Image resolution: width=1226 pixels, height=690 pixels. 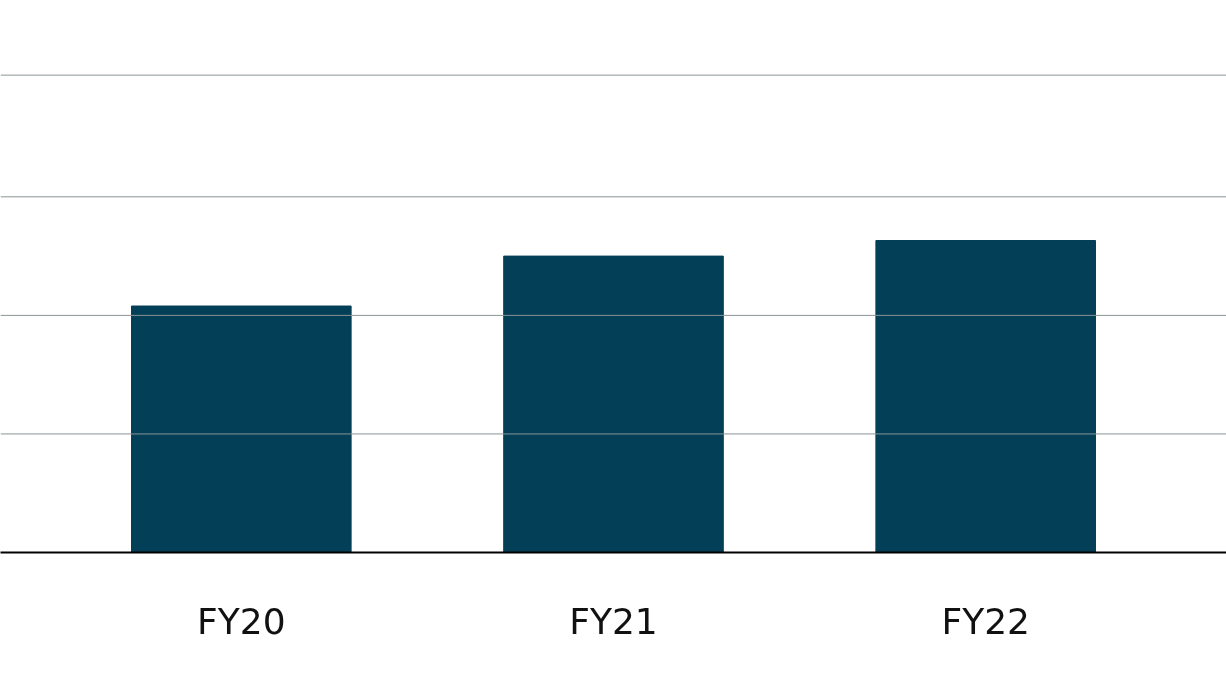 I want to click on x-tick-label: FY20, so click(x=241, y=621).